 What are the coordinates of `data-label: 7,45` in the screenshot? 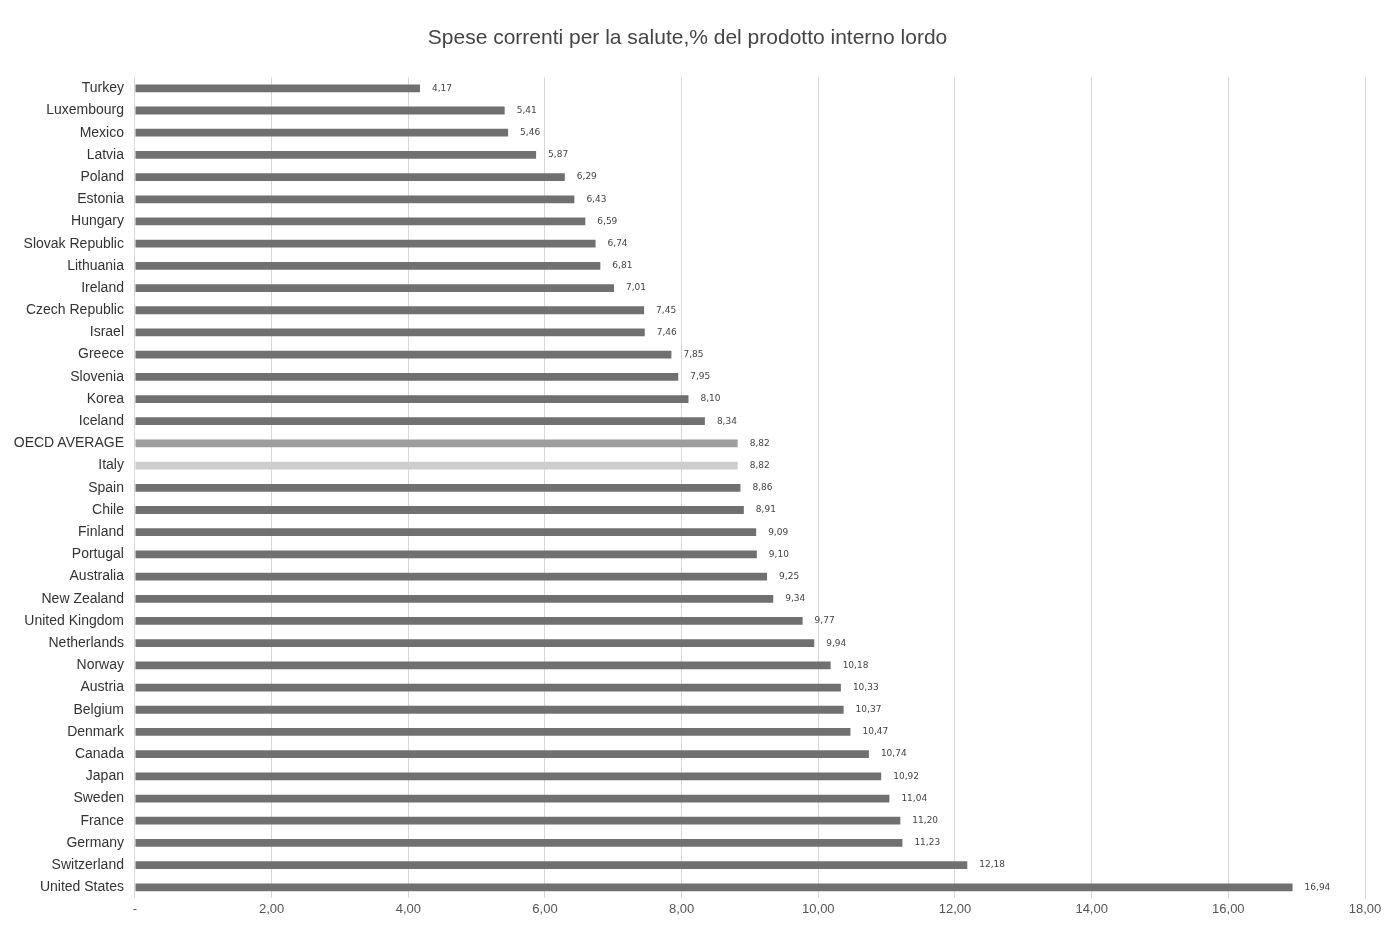 It's located at (666, 309).